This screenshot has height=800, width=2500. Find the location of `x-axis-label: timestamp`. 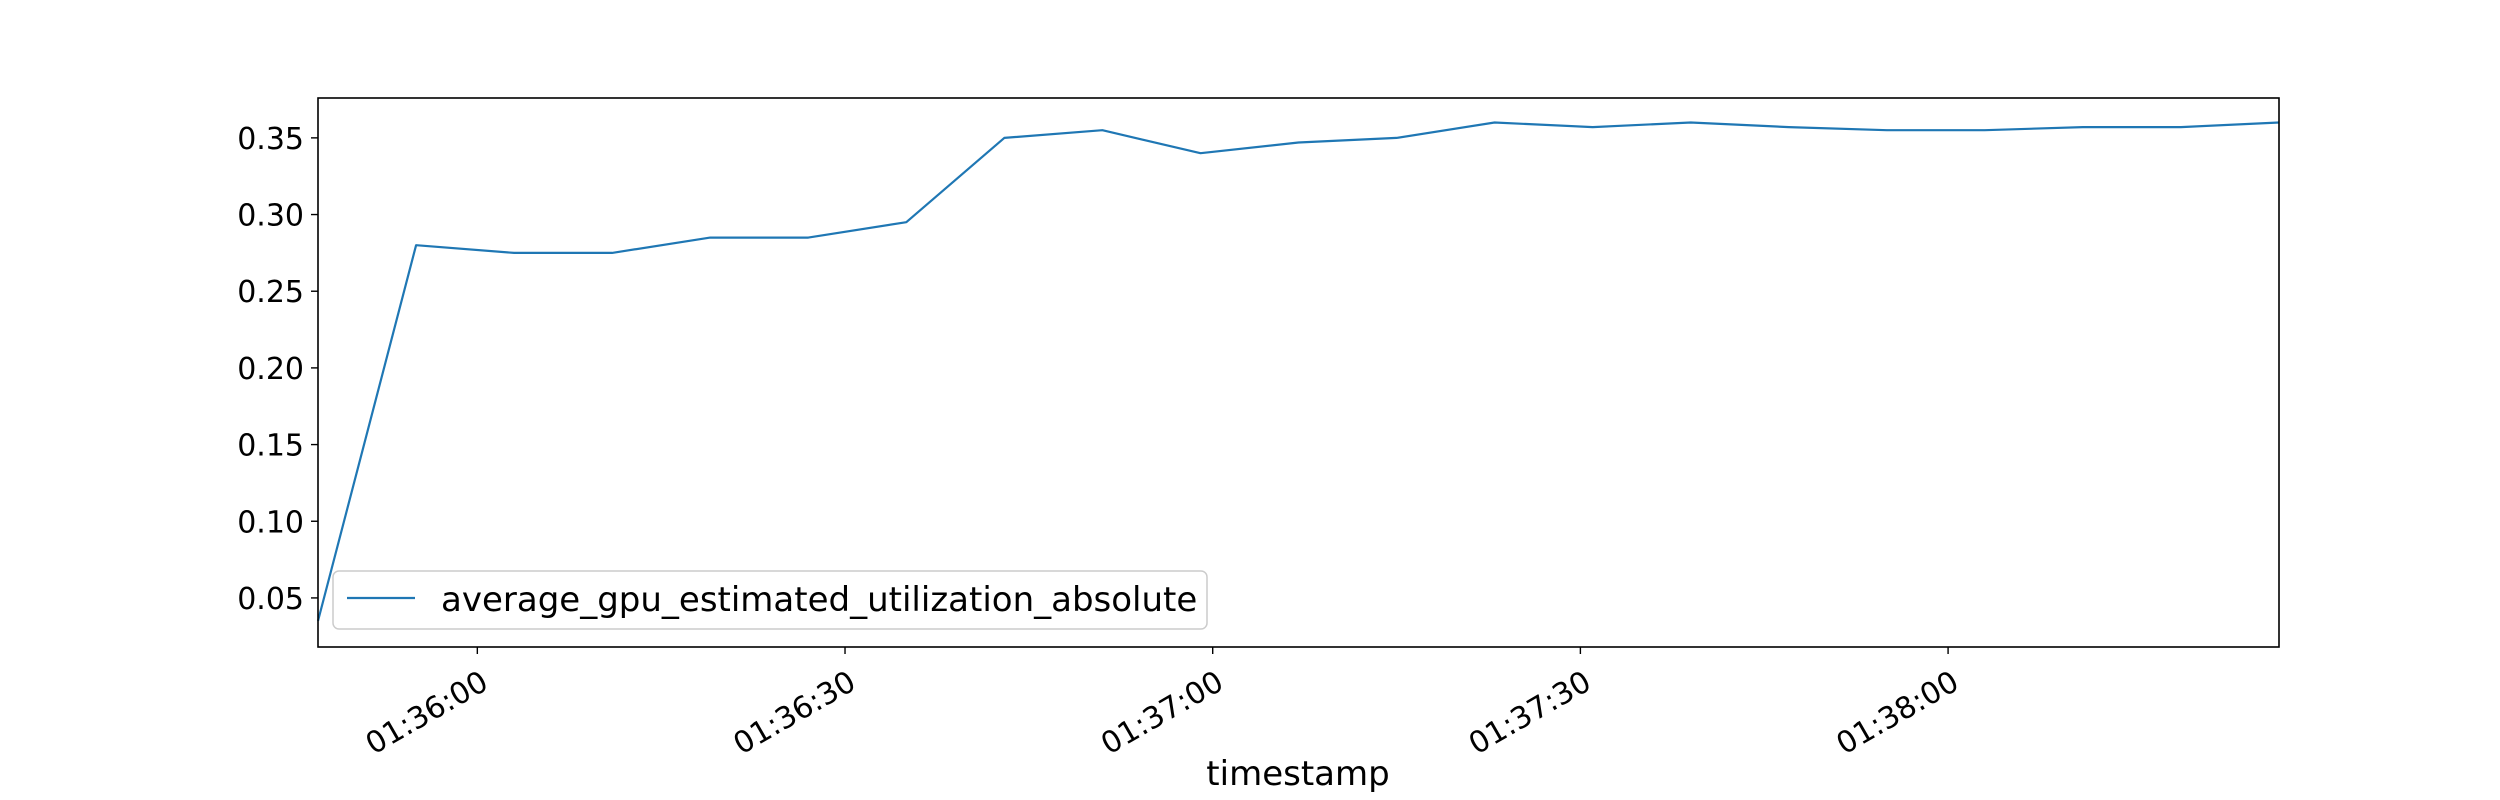

x-axis-label: timestamp is located at coordinates (1297, 774).